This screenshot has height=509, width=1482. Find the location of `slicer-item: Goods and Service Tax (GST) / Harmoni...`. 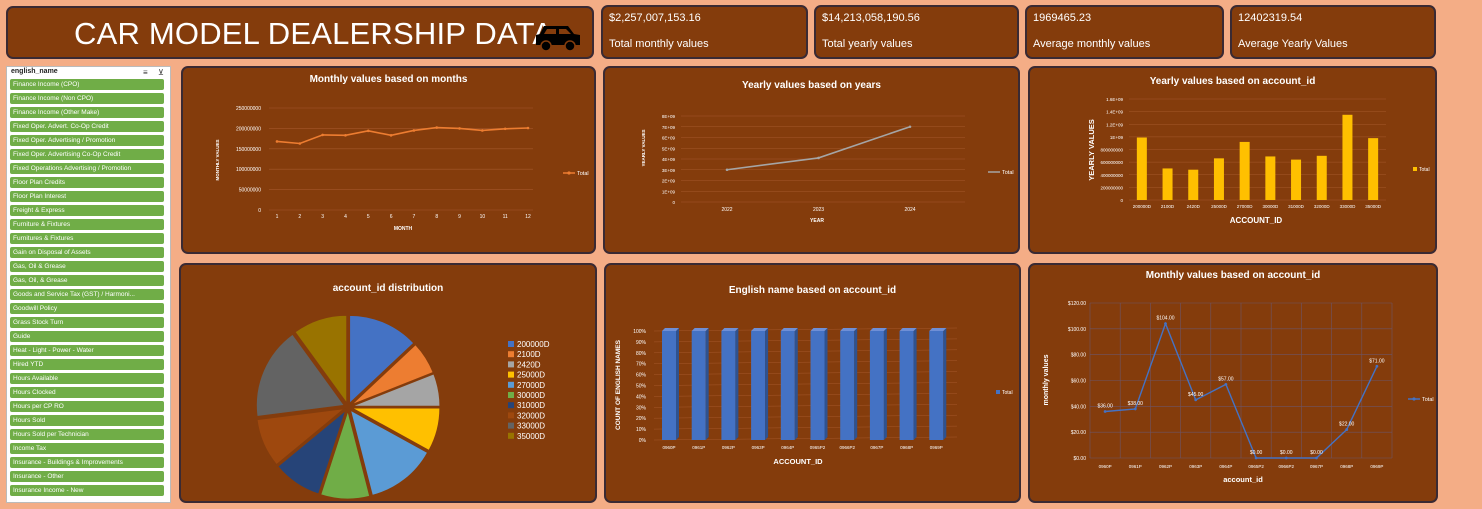

slicer-item: Goods and Service Tax (GST) / Harmoni... is located at coordinates (87, 294).